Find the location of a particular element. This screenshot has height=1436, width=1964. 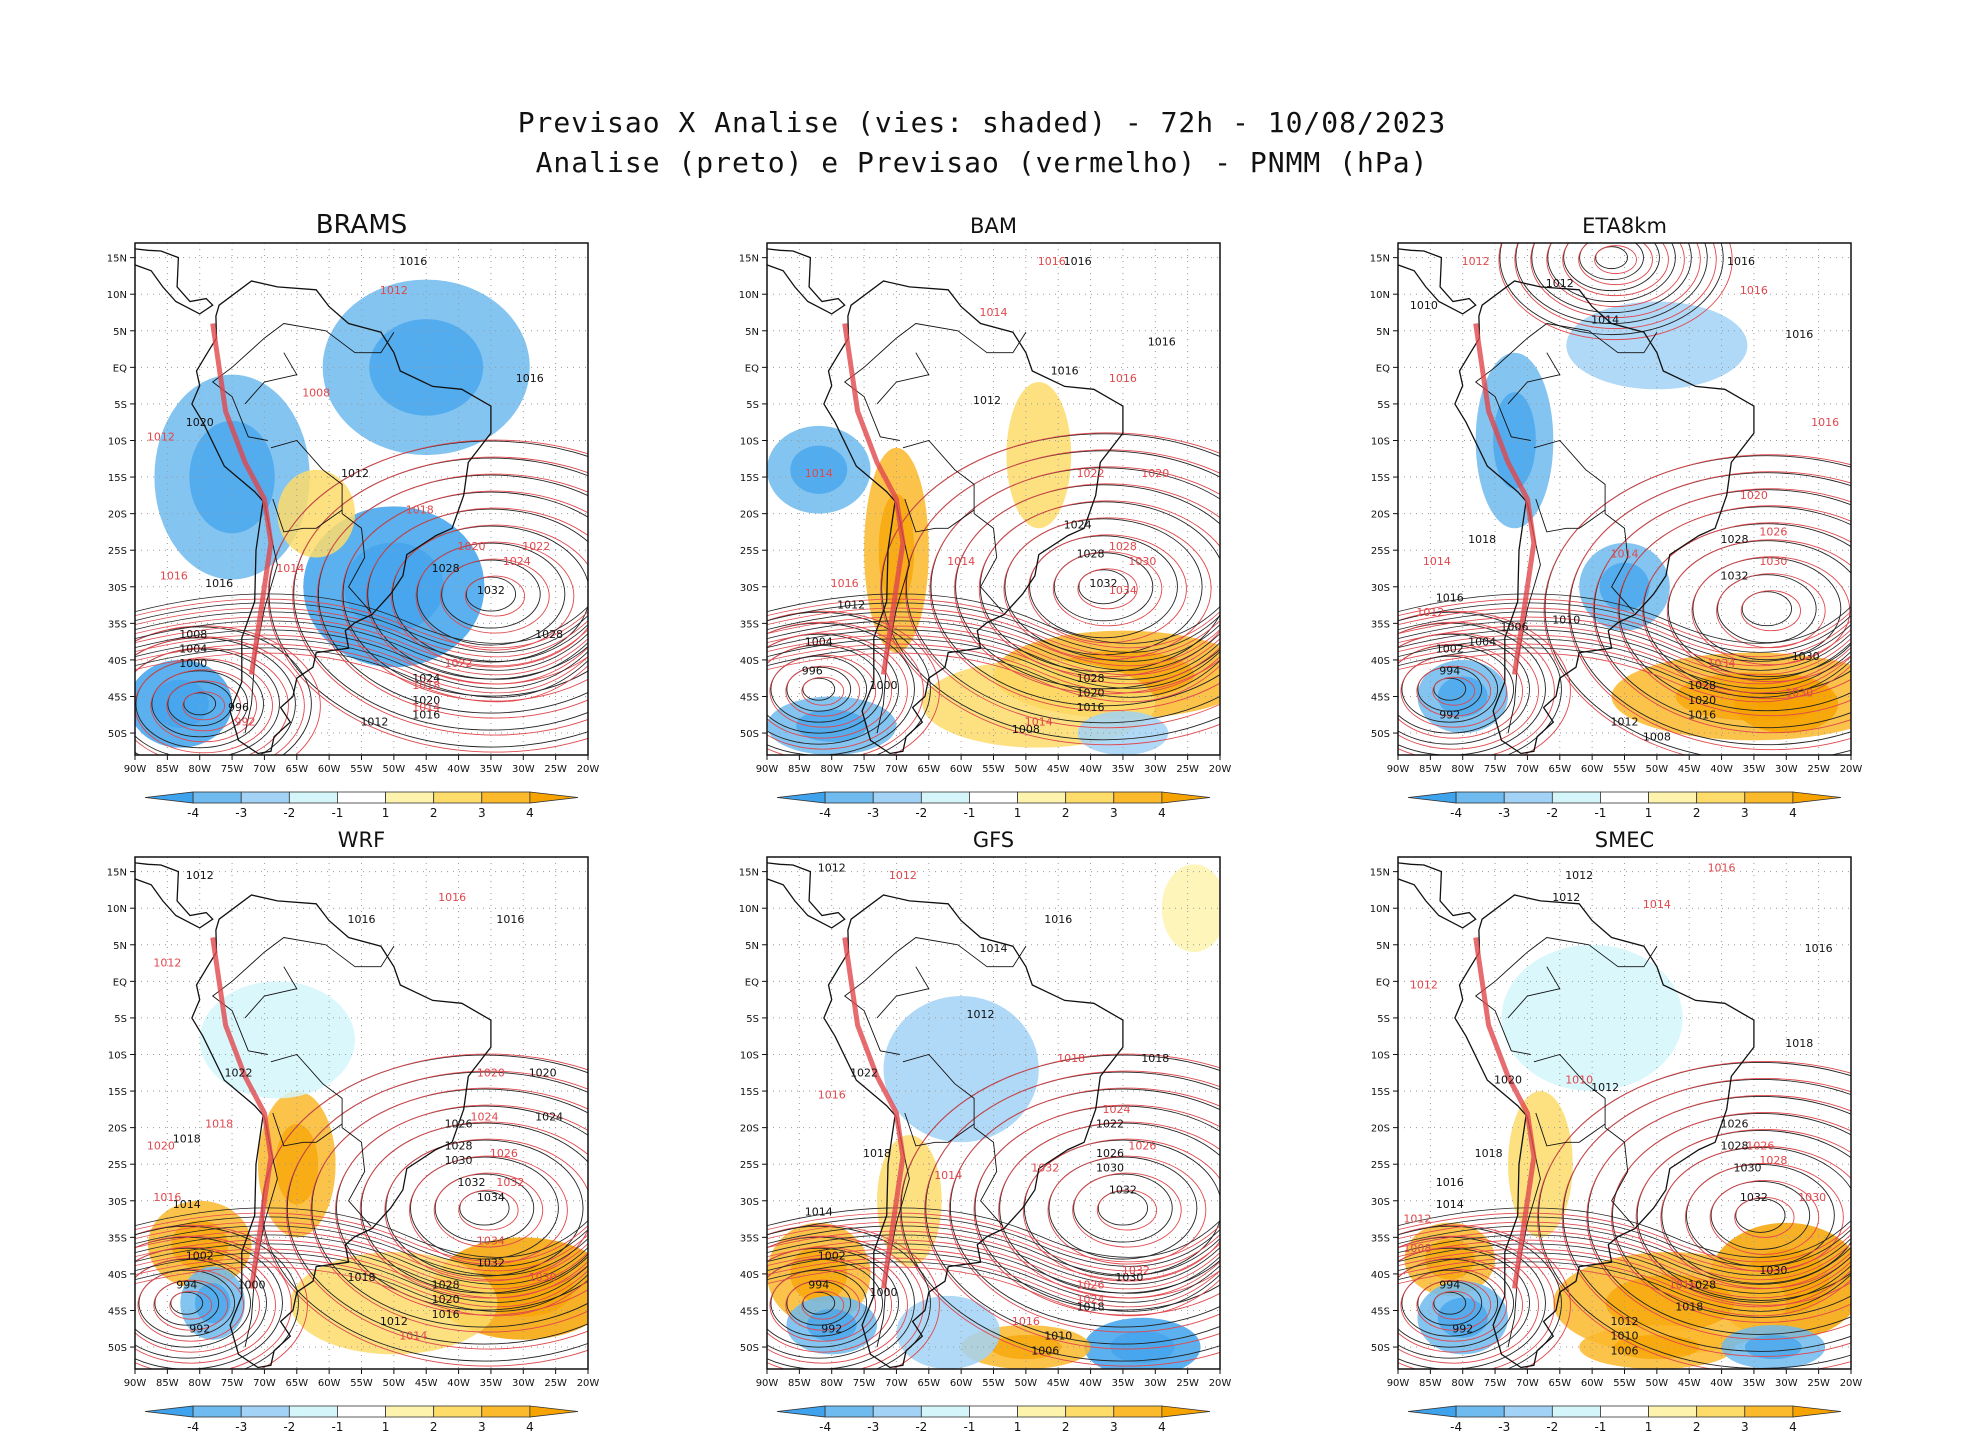

colorbar: -4 -3 -2 -1 1 2 3 4 is located at coordinates (361, 1419).